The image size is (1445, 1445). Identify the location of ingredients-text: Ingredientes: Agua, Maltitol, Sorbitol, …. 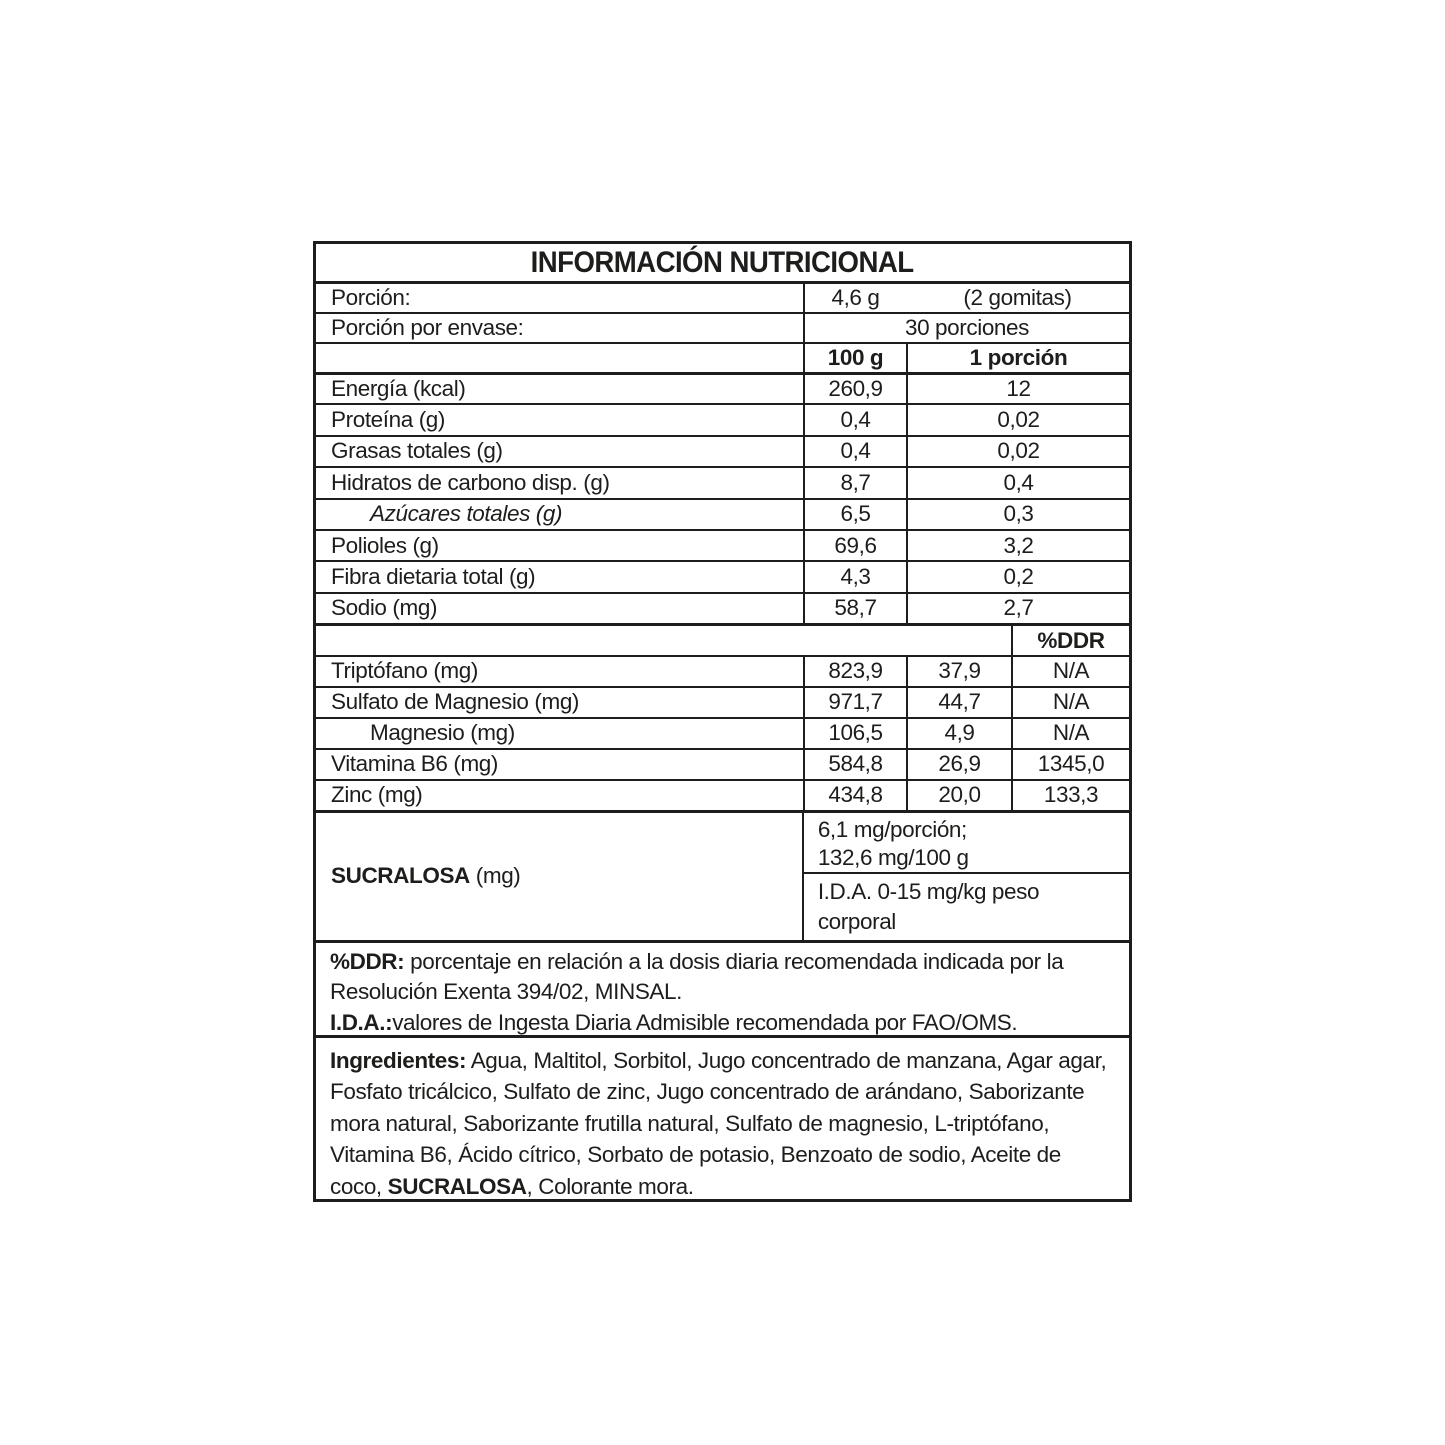
(722, 1120).